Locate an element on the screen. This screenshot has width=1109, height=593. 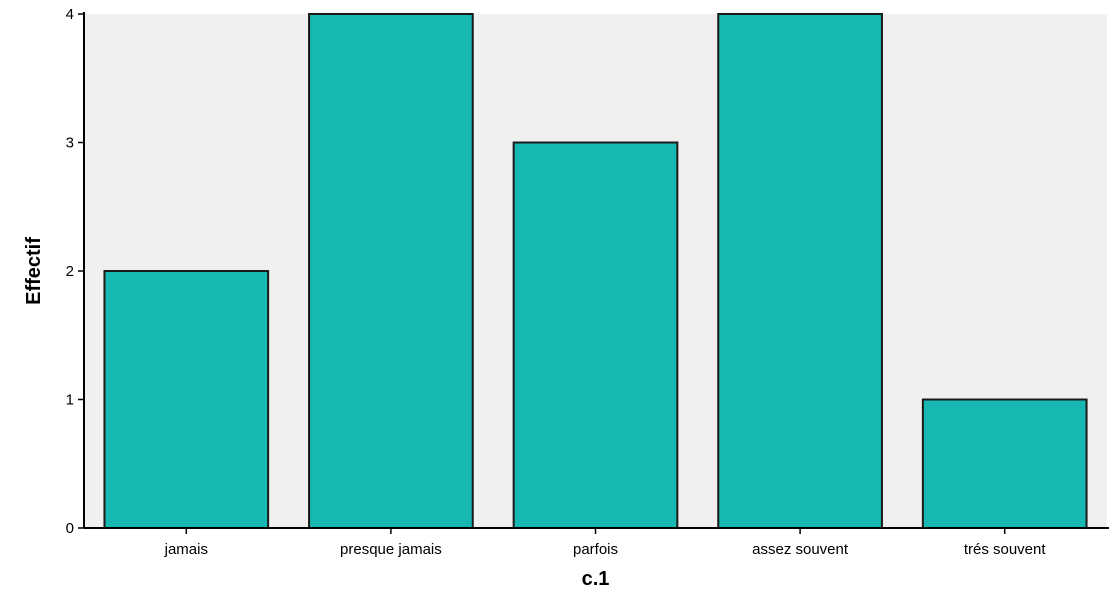
y-tick-label-3: 3 is located at coordinates (70, 143).